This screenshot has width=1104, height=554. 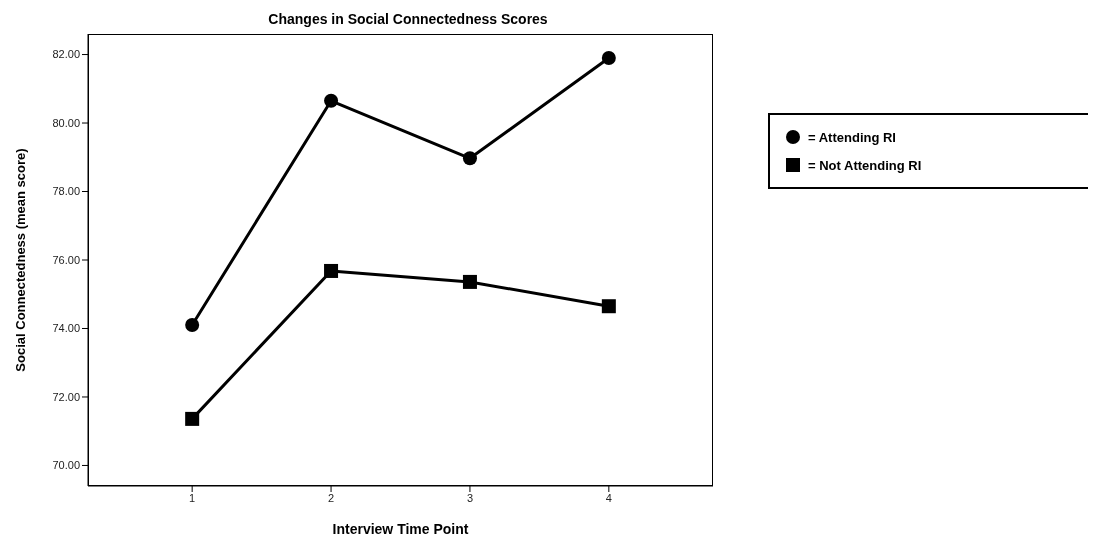 What do you see at coordinates (852, 137) in the screenshot?
I see `legend-label: = Attending RI` at bounding box center [852, 137].